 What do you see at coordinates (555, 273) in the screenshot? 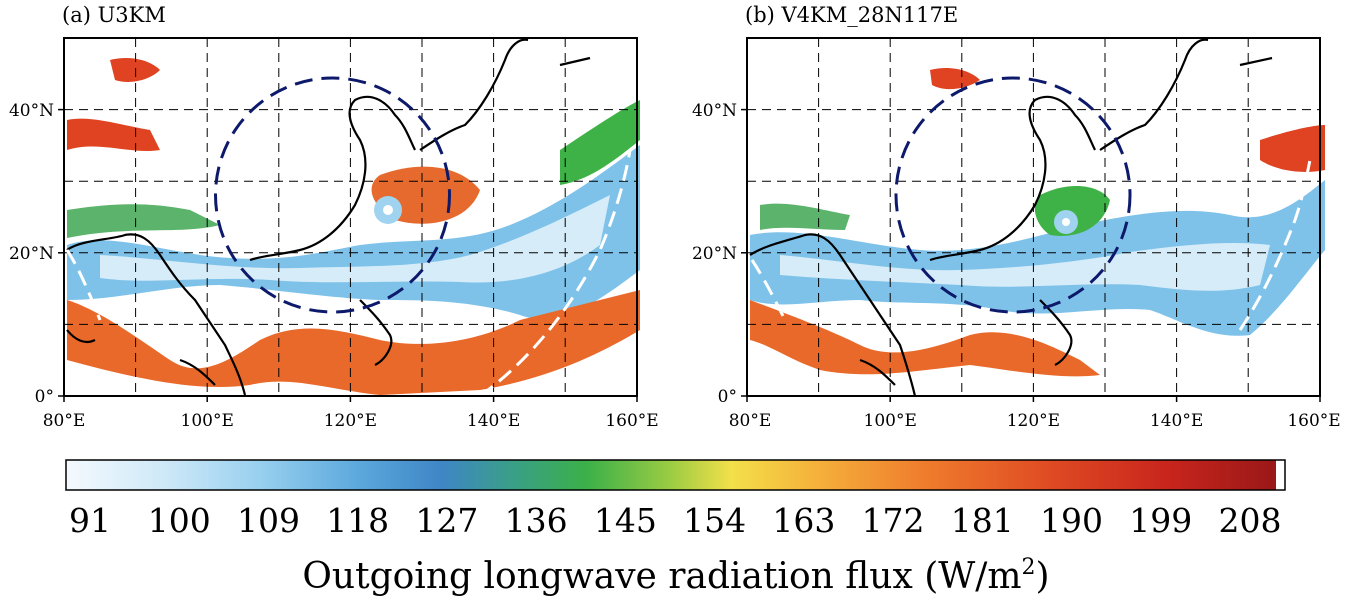
I see `white-trough-line-a` at bounding box center [555, 273].